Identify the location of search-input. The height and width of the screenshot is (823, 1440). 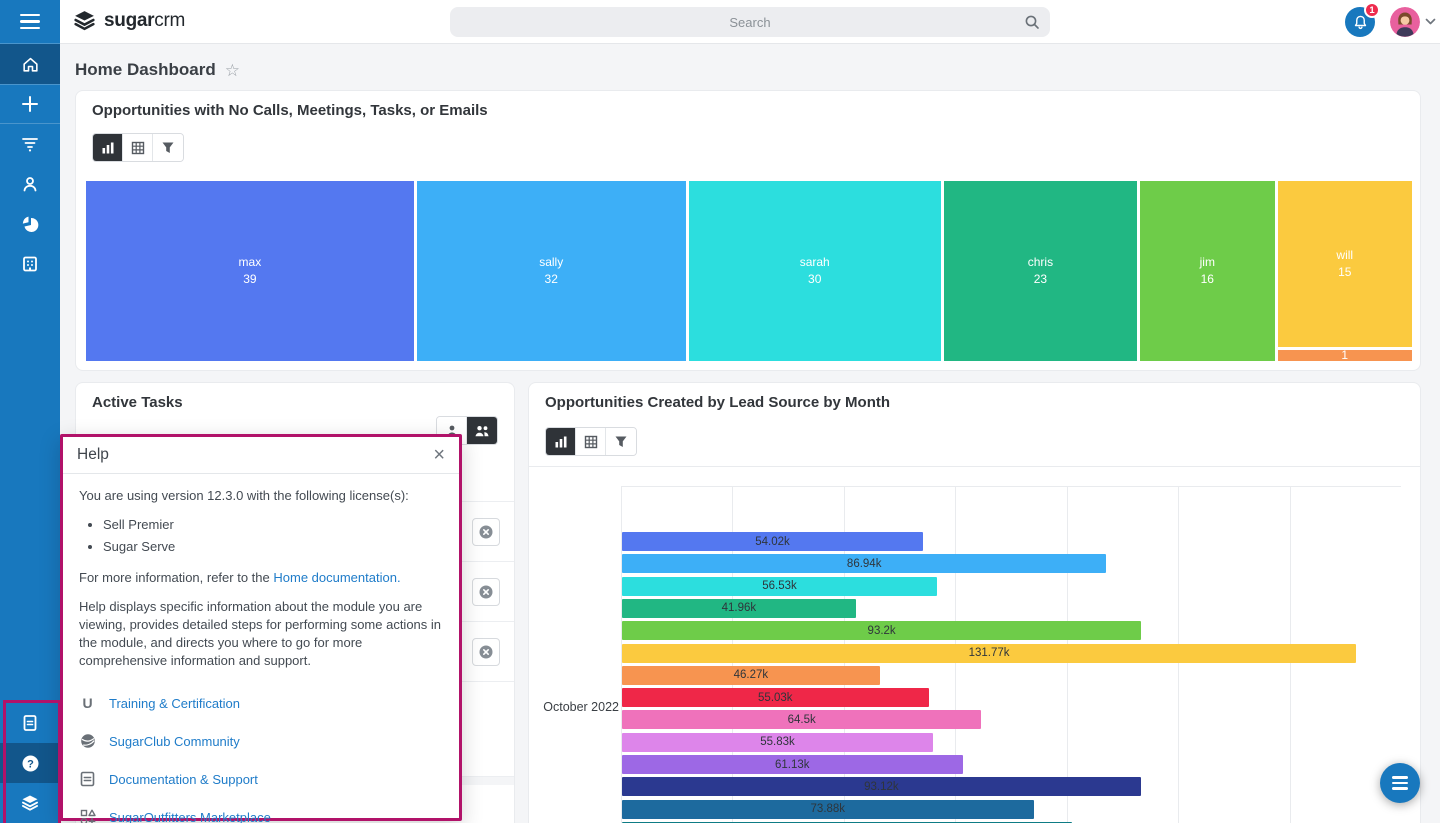
(750, 22).